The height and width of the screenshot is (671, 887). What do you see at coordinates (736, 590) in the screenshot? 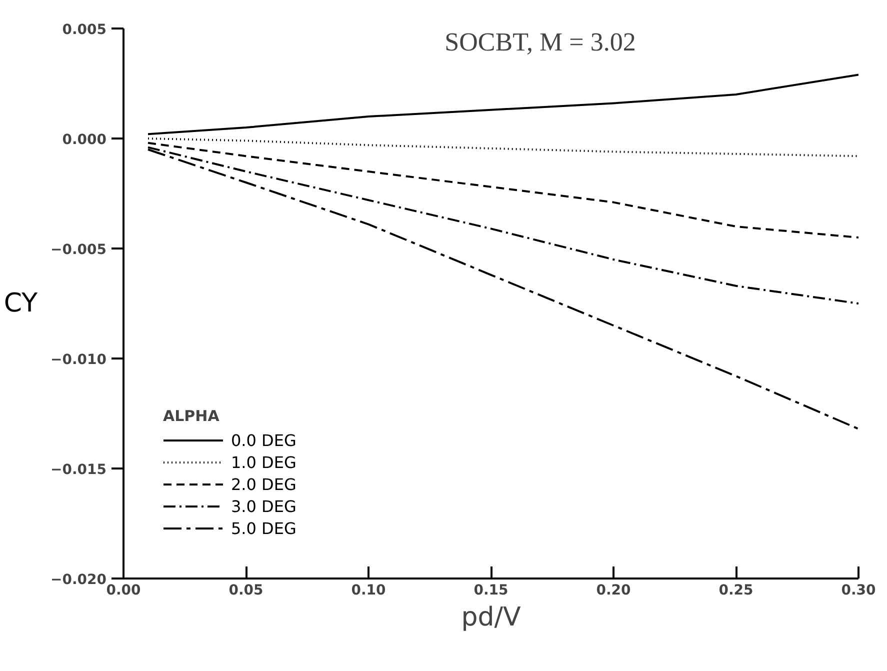
I see `x-tick-label: 0.25` at bounding box center [736, 590].